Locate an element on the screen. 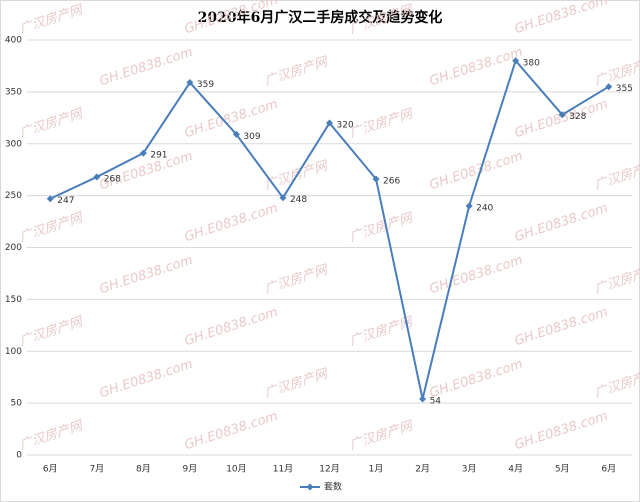  data-label: 355 is located at coordinates (624, 89).